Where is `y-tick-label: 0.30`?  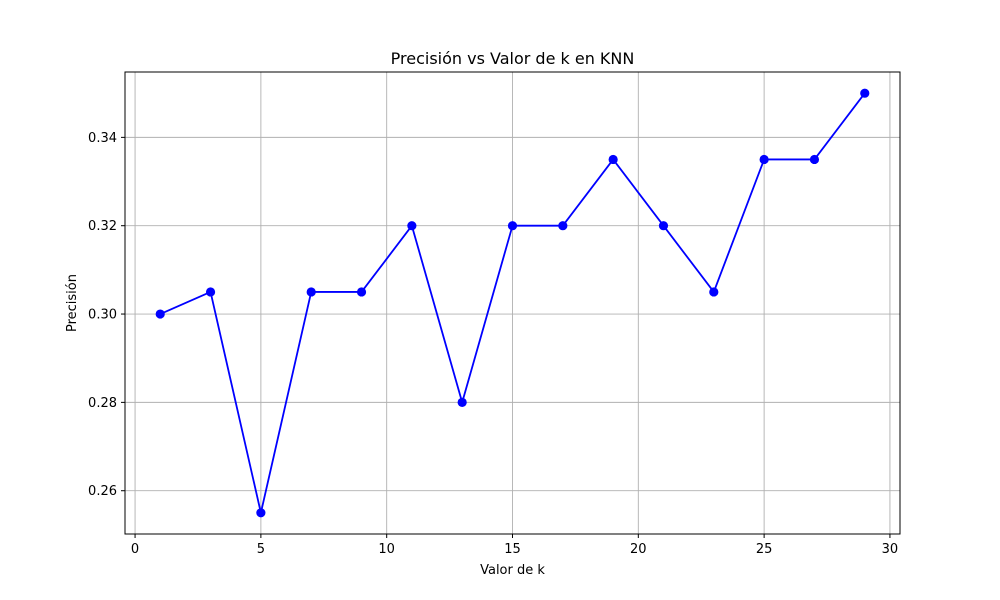
y-tick-label: 0.30 is located at coordinates (102, 315).